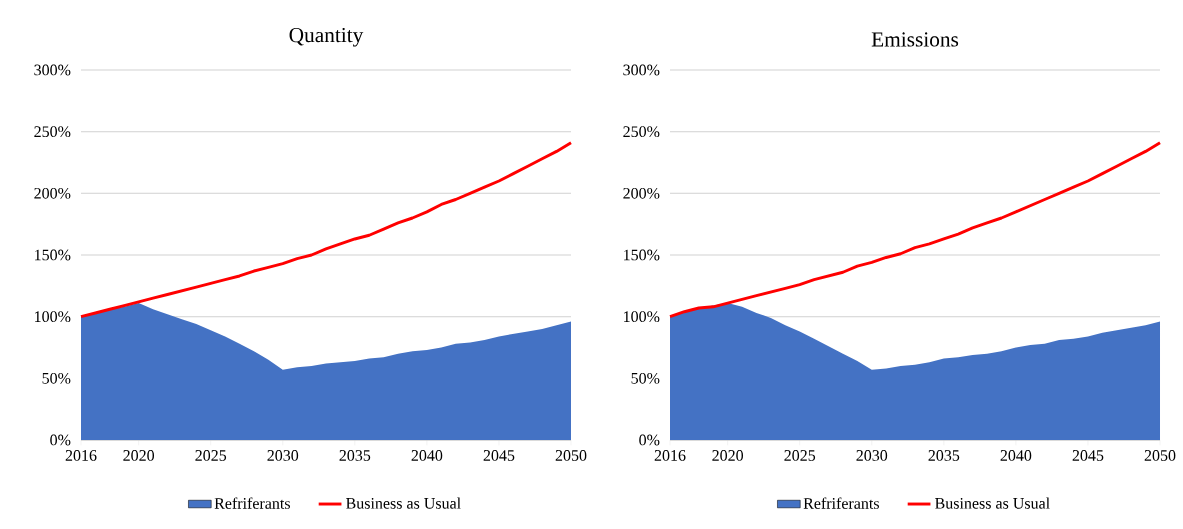  I want to click on chart-title: Quantity, so click(326, 37).